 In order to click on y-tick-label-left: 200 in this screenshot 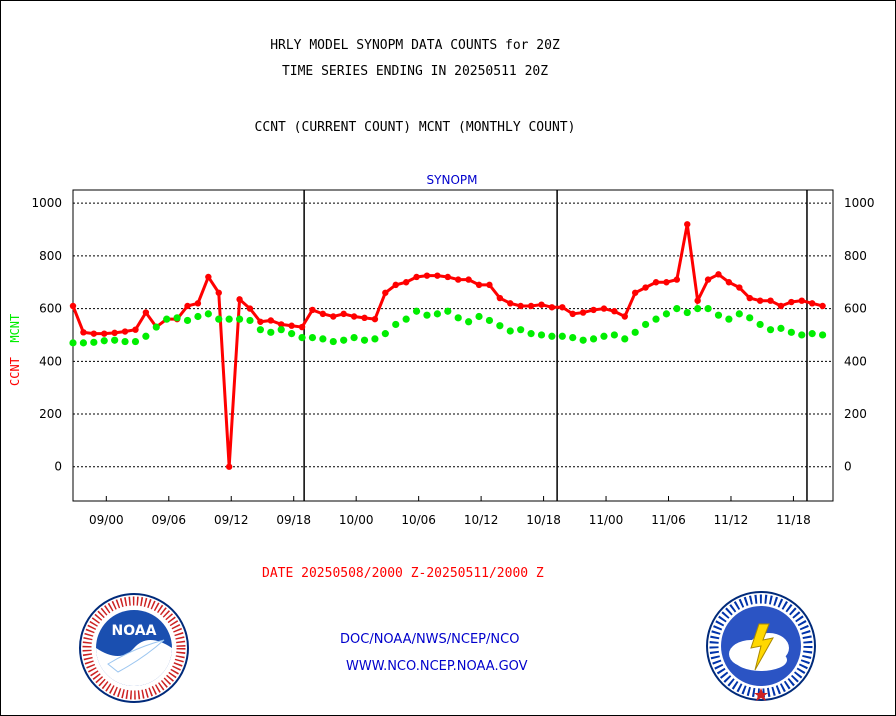, I will do `click(50, 414)`.